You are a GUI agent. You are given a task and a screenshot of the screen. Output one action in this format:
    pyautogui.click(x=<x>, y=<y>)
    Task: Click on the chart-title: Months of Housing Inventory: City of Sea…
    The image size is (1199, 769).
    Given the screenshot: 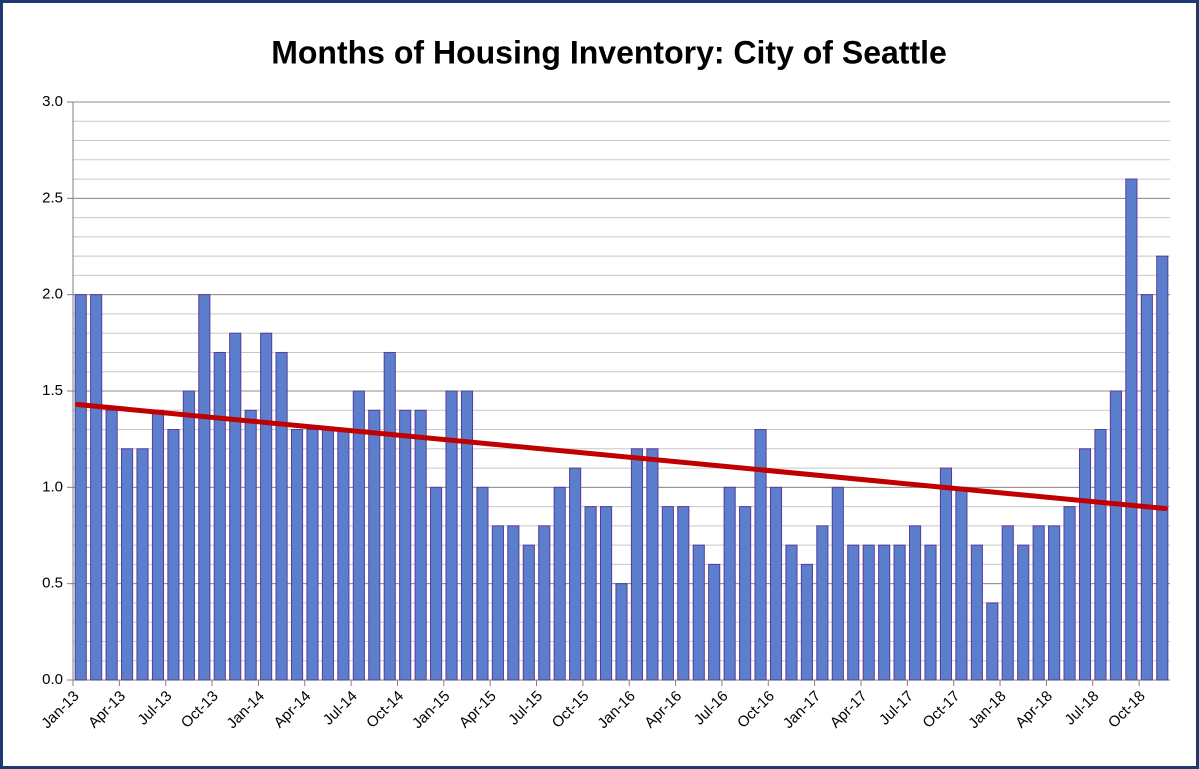 What is the action you would take?
    pyautogui.click(x=609, y=52)
    